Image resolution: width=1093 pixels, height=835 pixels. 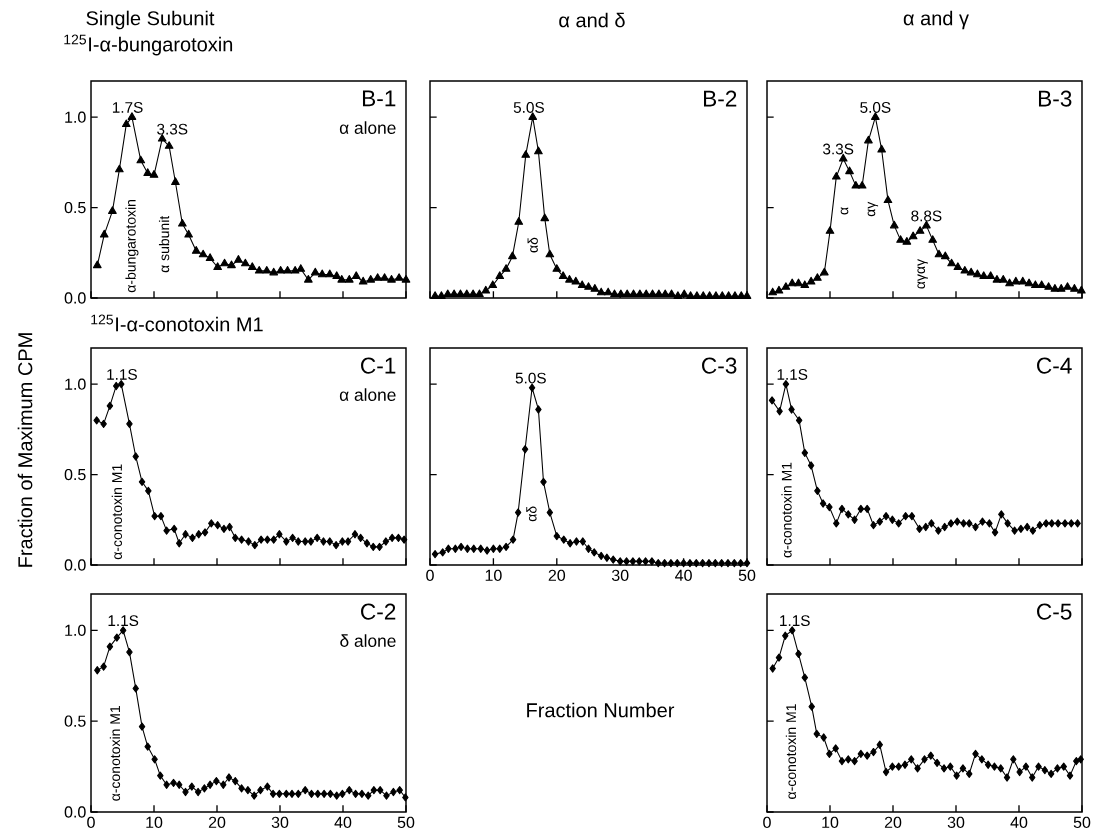 What do you see at coordinates (75, 565) in the screenshot?
I see `y-tick-label: 0.0` at bounding box center [75, 565].